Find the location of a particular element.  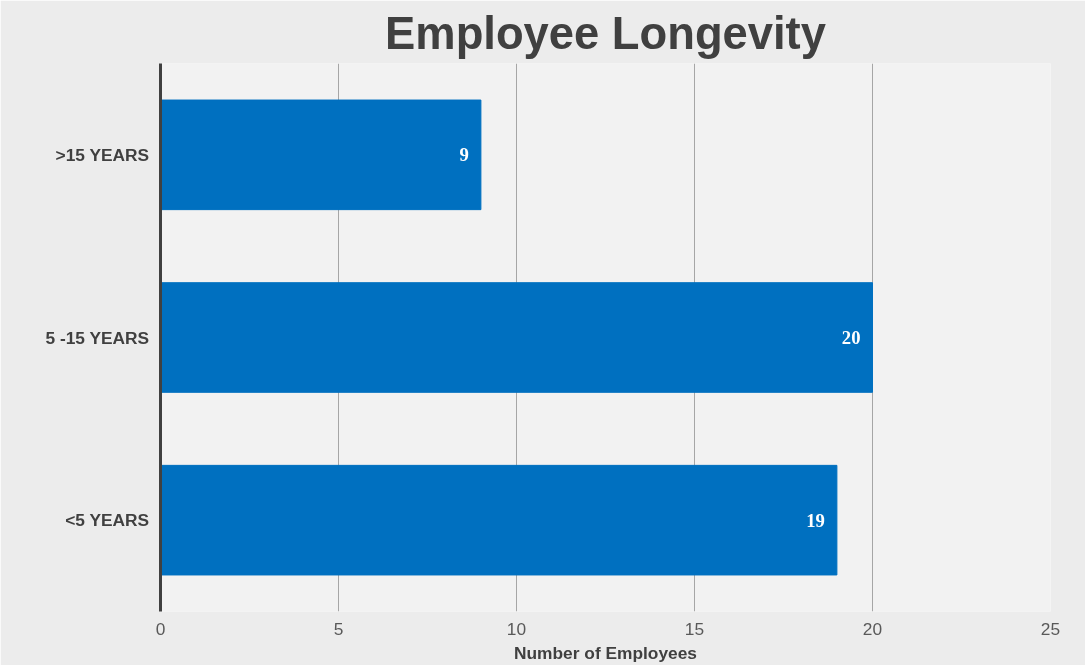

chart-title: Employee Longevity is located at coordinates (605, 33).